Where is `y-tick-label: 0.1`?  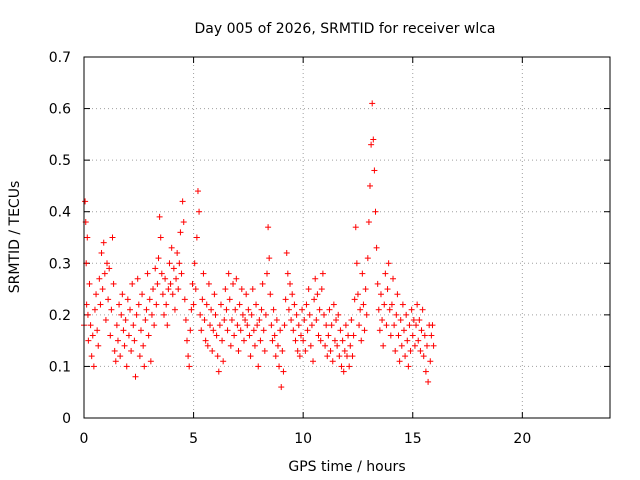 y-tick-label: 0.1 is located at coordinates (60, 367).